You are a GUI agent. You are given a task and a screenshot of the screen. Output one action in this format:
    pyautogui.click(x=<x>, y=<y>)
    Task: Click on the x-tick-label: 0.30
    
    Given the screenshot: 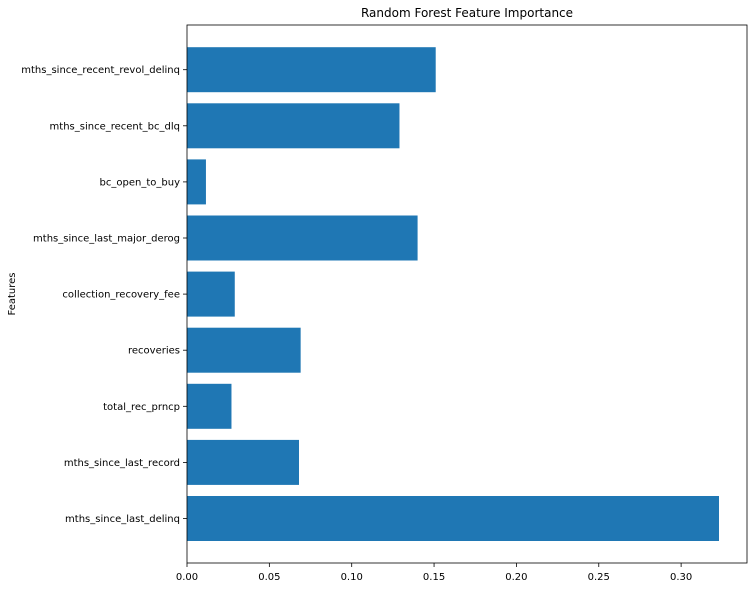 What is the action you would take?
    pyautogui.click(x=681, y=577)
    